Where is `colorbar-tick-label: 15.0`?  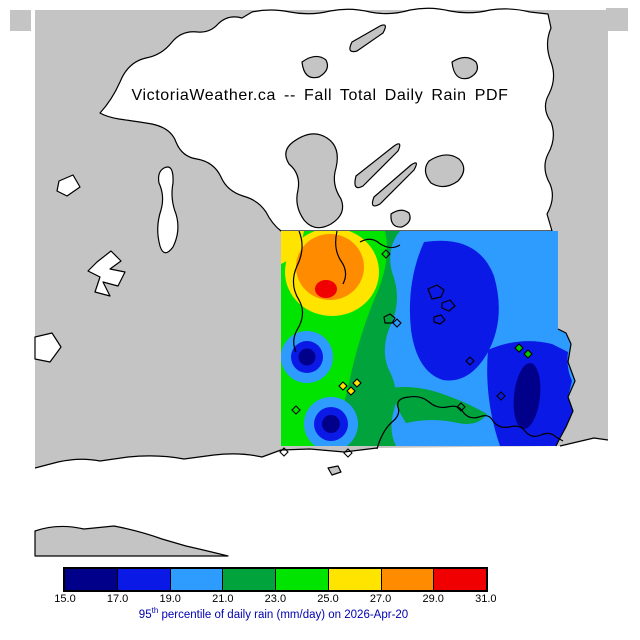 colorbar-tick-label: 15.0 is located at coordinates (65, 599).